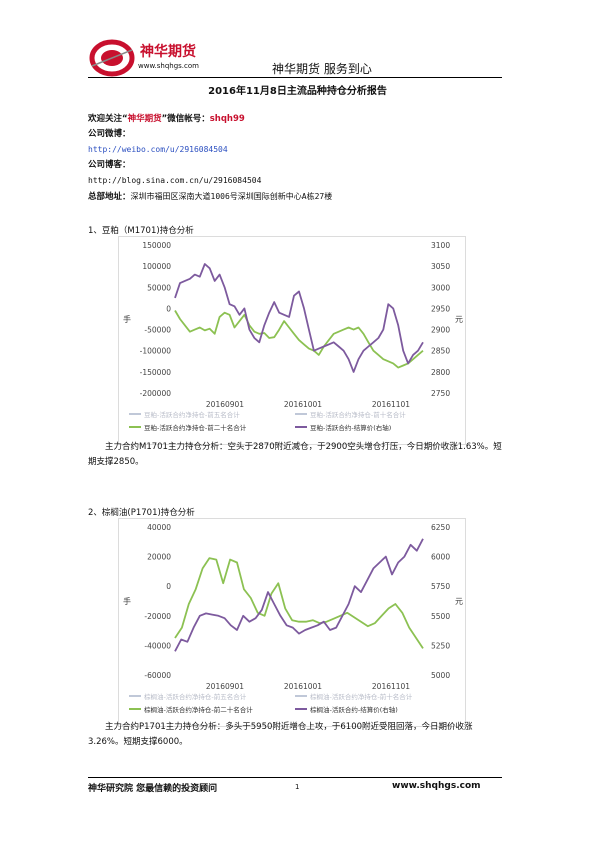 The height and width of the screenshot is (842, 595). Describe the element at coordinates (157, 645) in the screenshot. I see `y-left-tick-label: -40000` at that location.